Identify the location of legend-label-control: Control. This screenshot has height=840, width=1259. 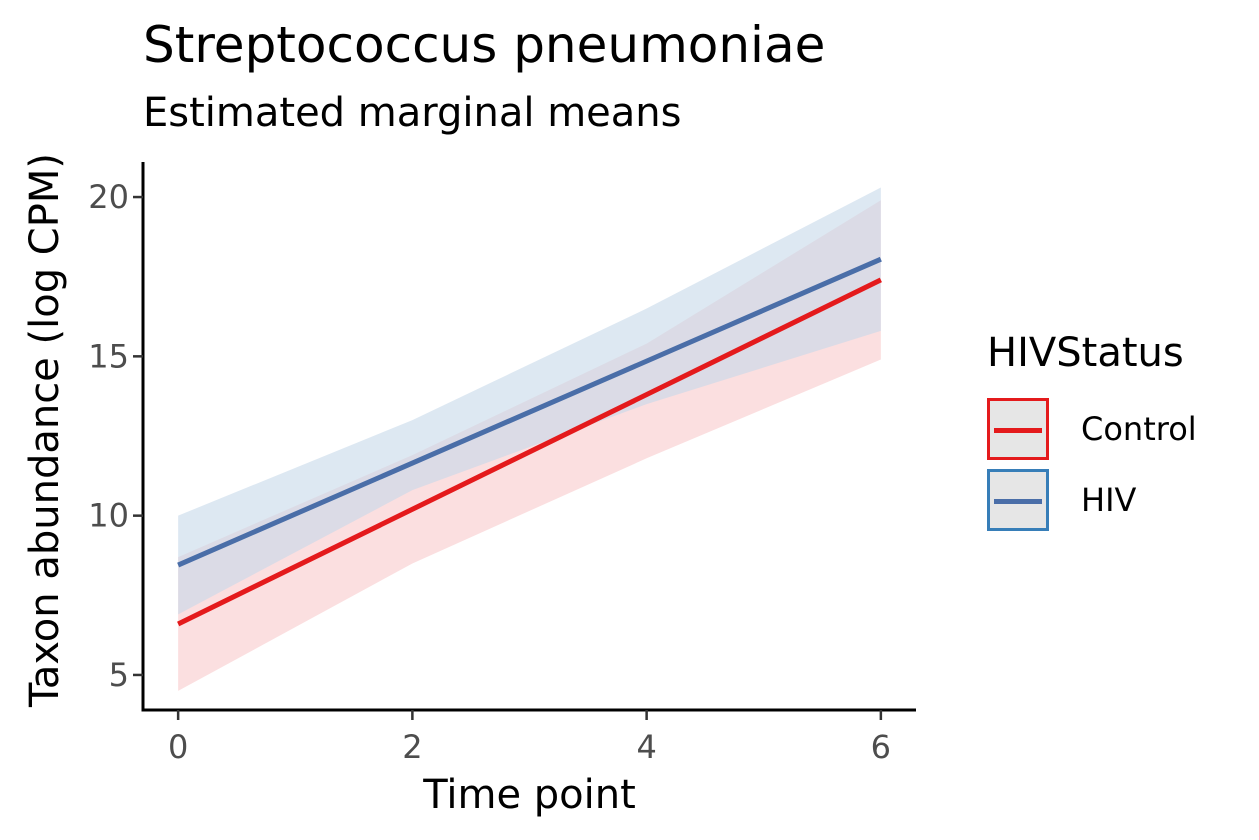
(1139, 429).